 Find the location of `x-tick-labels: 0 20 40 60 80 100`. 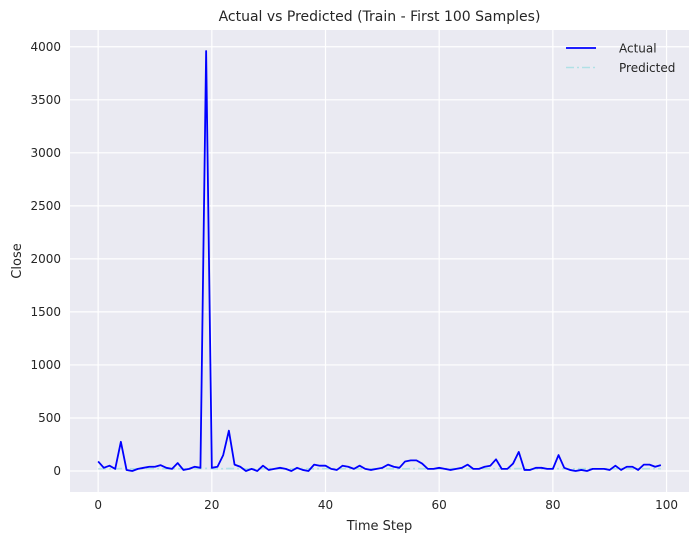

x-tick-labels: 0 20 40 60 80 100 is located at coordinates (386, 505).